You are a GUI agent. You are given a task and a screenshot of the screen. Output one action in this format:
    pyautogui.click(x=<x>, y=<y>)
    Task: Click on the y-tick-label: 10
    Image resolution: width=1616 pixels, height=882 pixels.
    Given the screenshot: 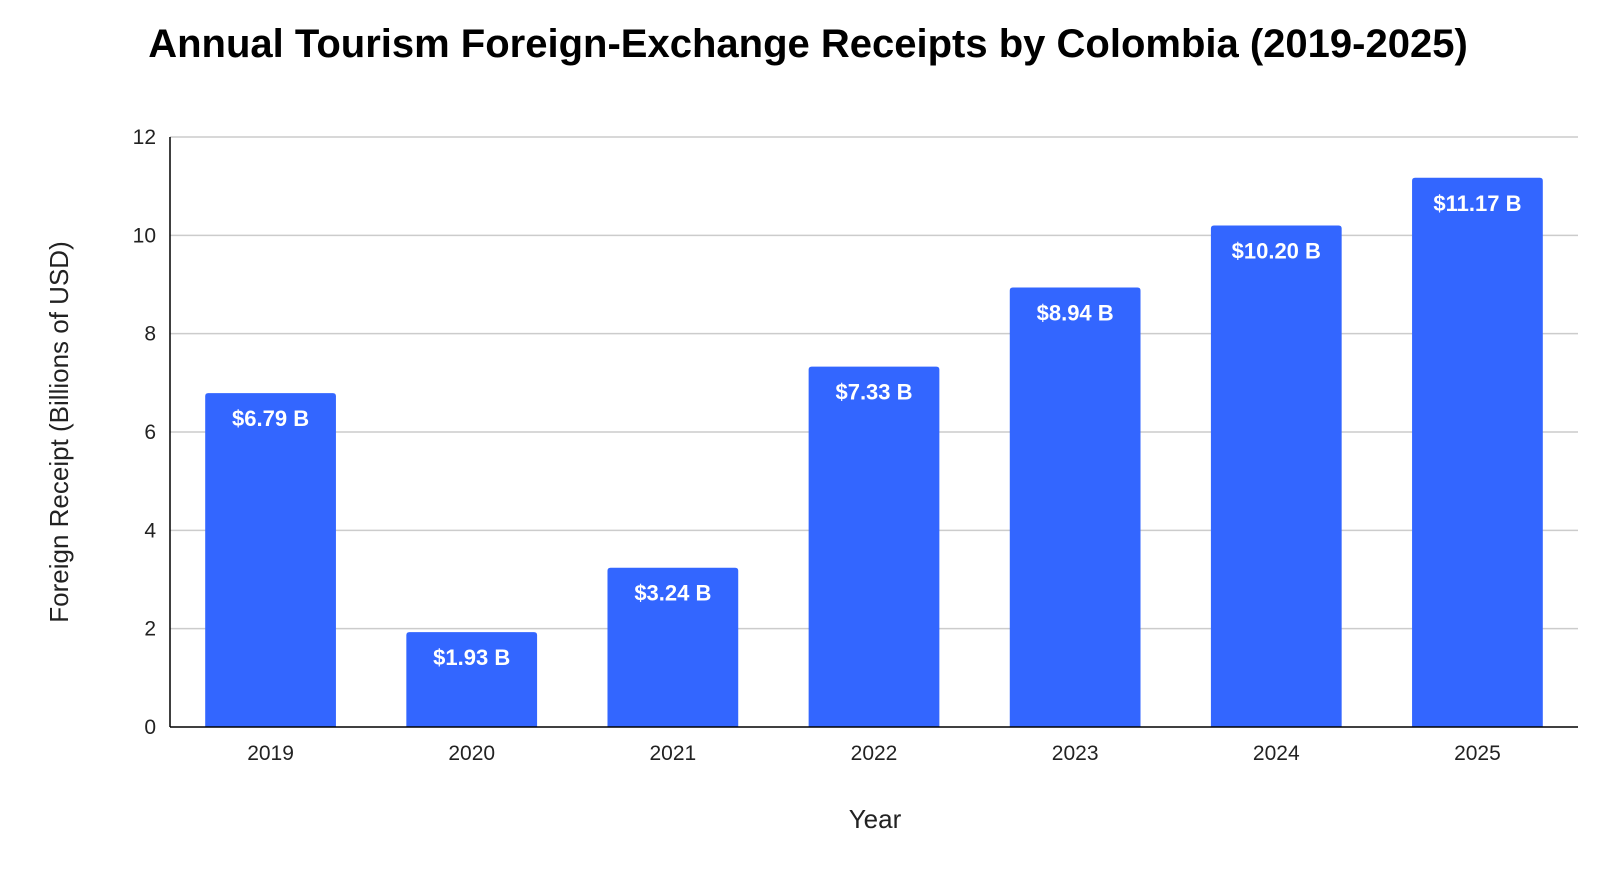 What is the action you would take?
    pyautogui.click(x=144, y=235)
    